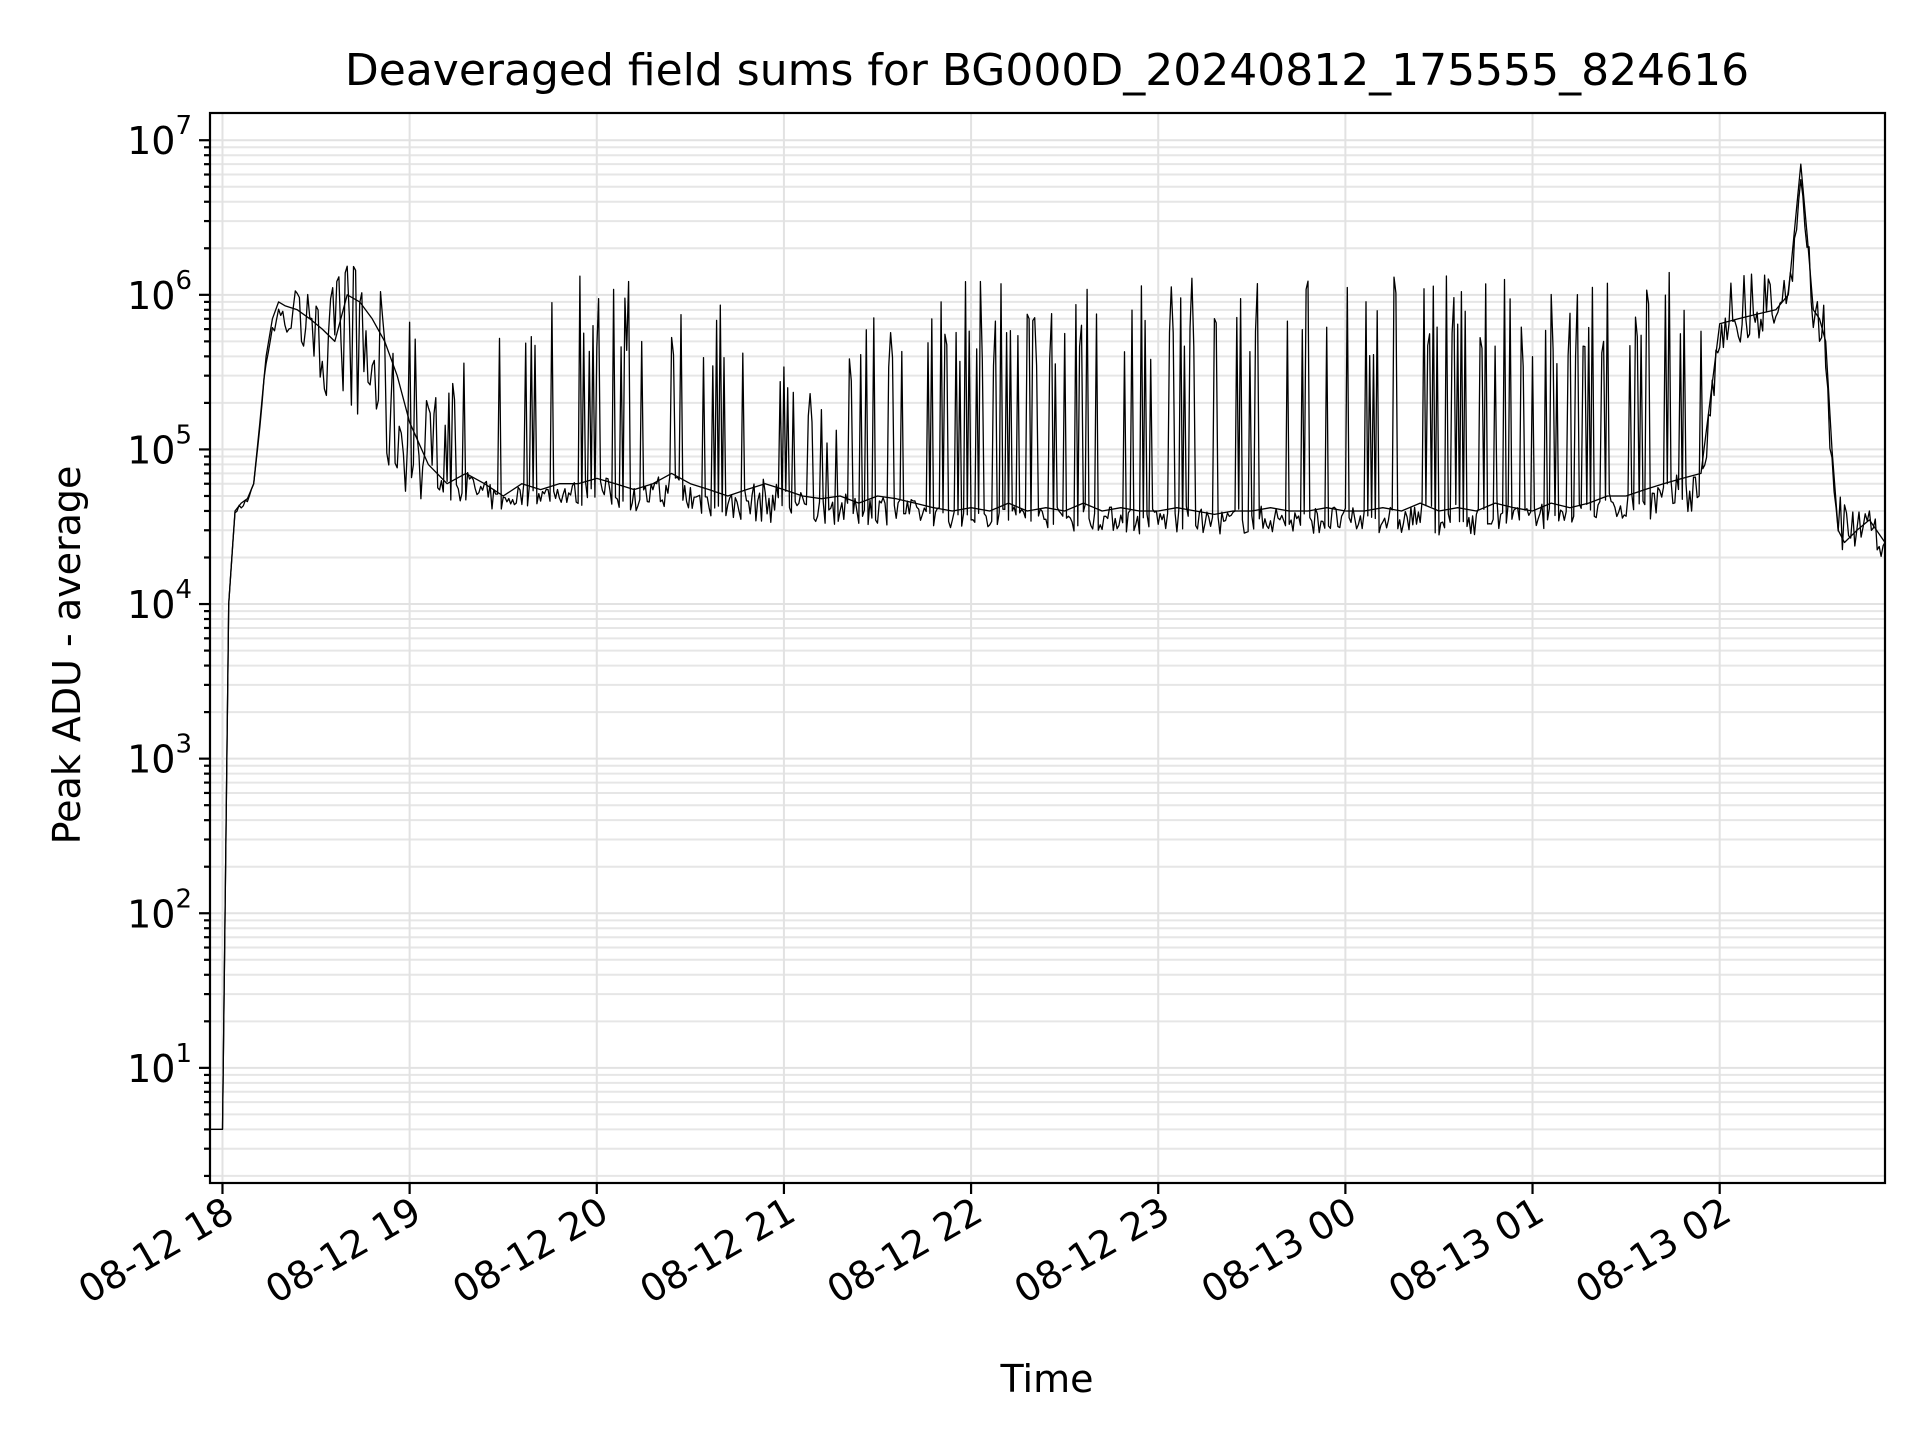 Image resolution: width=1920 pixels, height=1440 pixels. Describe the element at coordinates (159, 910) in the screenshot. I see `y-tick-label: 10²` at that location.